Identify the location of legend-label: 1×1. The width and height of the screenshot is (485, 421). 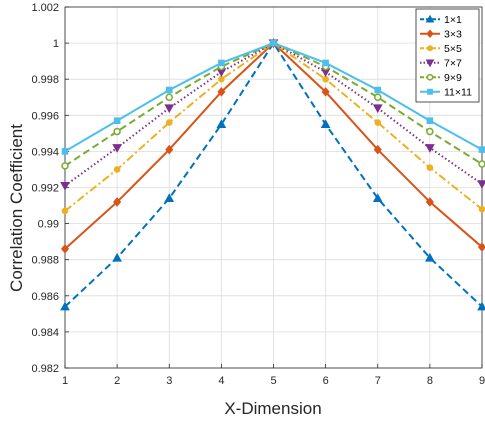
(453, 20).